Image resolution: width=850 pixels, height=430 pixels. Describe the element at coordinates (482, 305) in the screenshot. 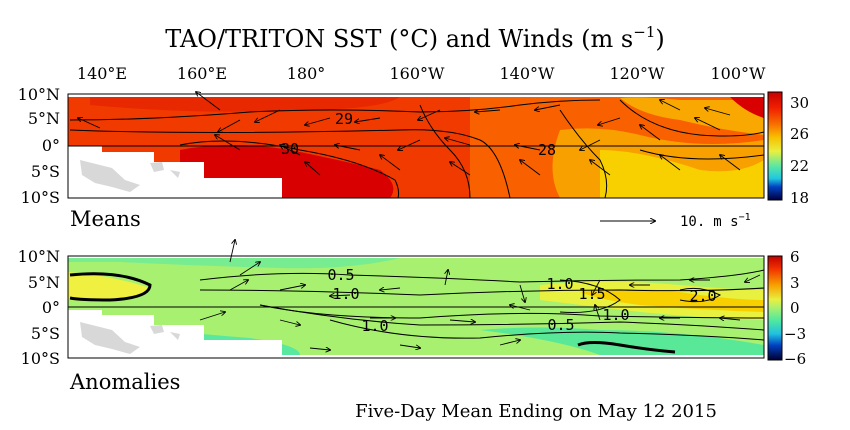

I see `anomaly-contours` at that location.